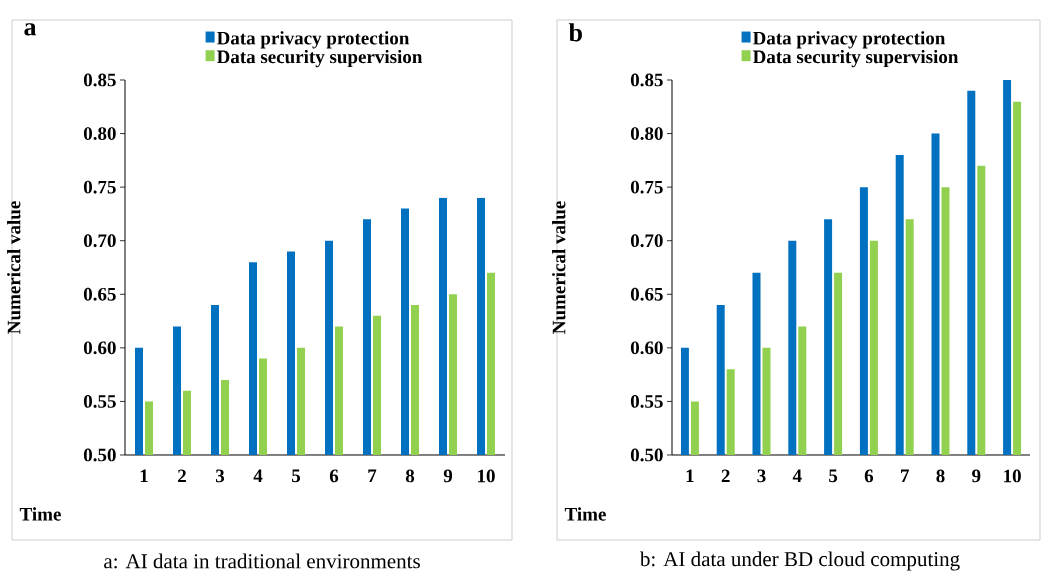 The width and height of the screenshot is (1044, 578). I want to click on text: b: AI data under BD cloud computing, so click(799, 561).